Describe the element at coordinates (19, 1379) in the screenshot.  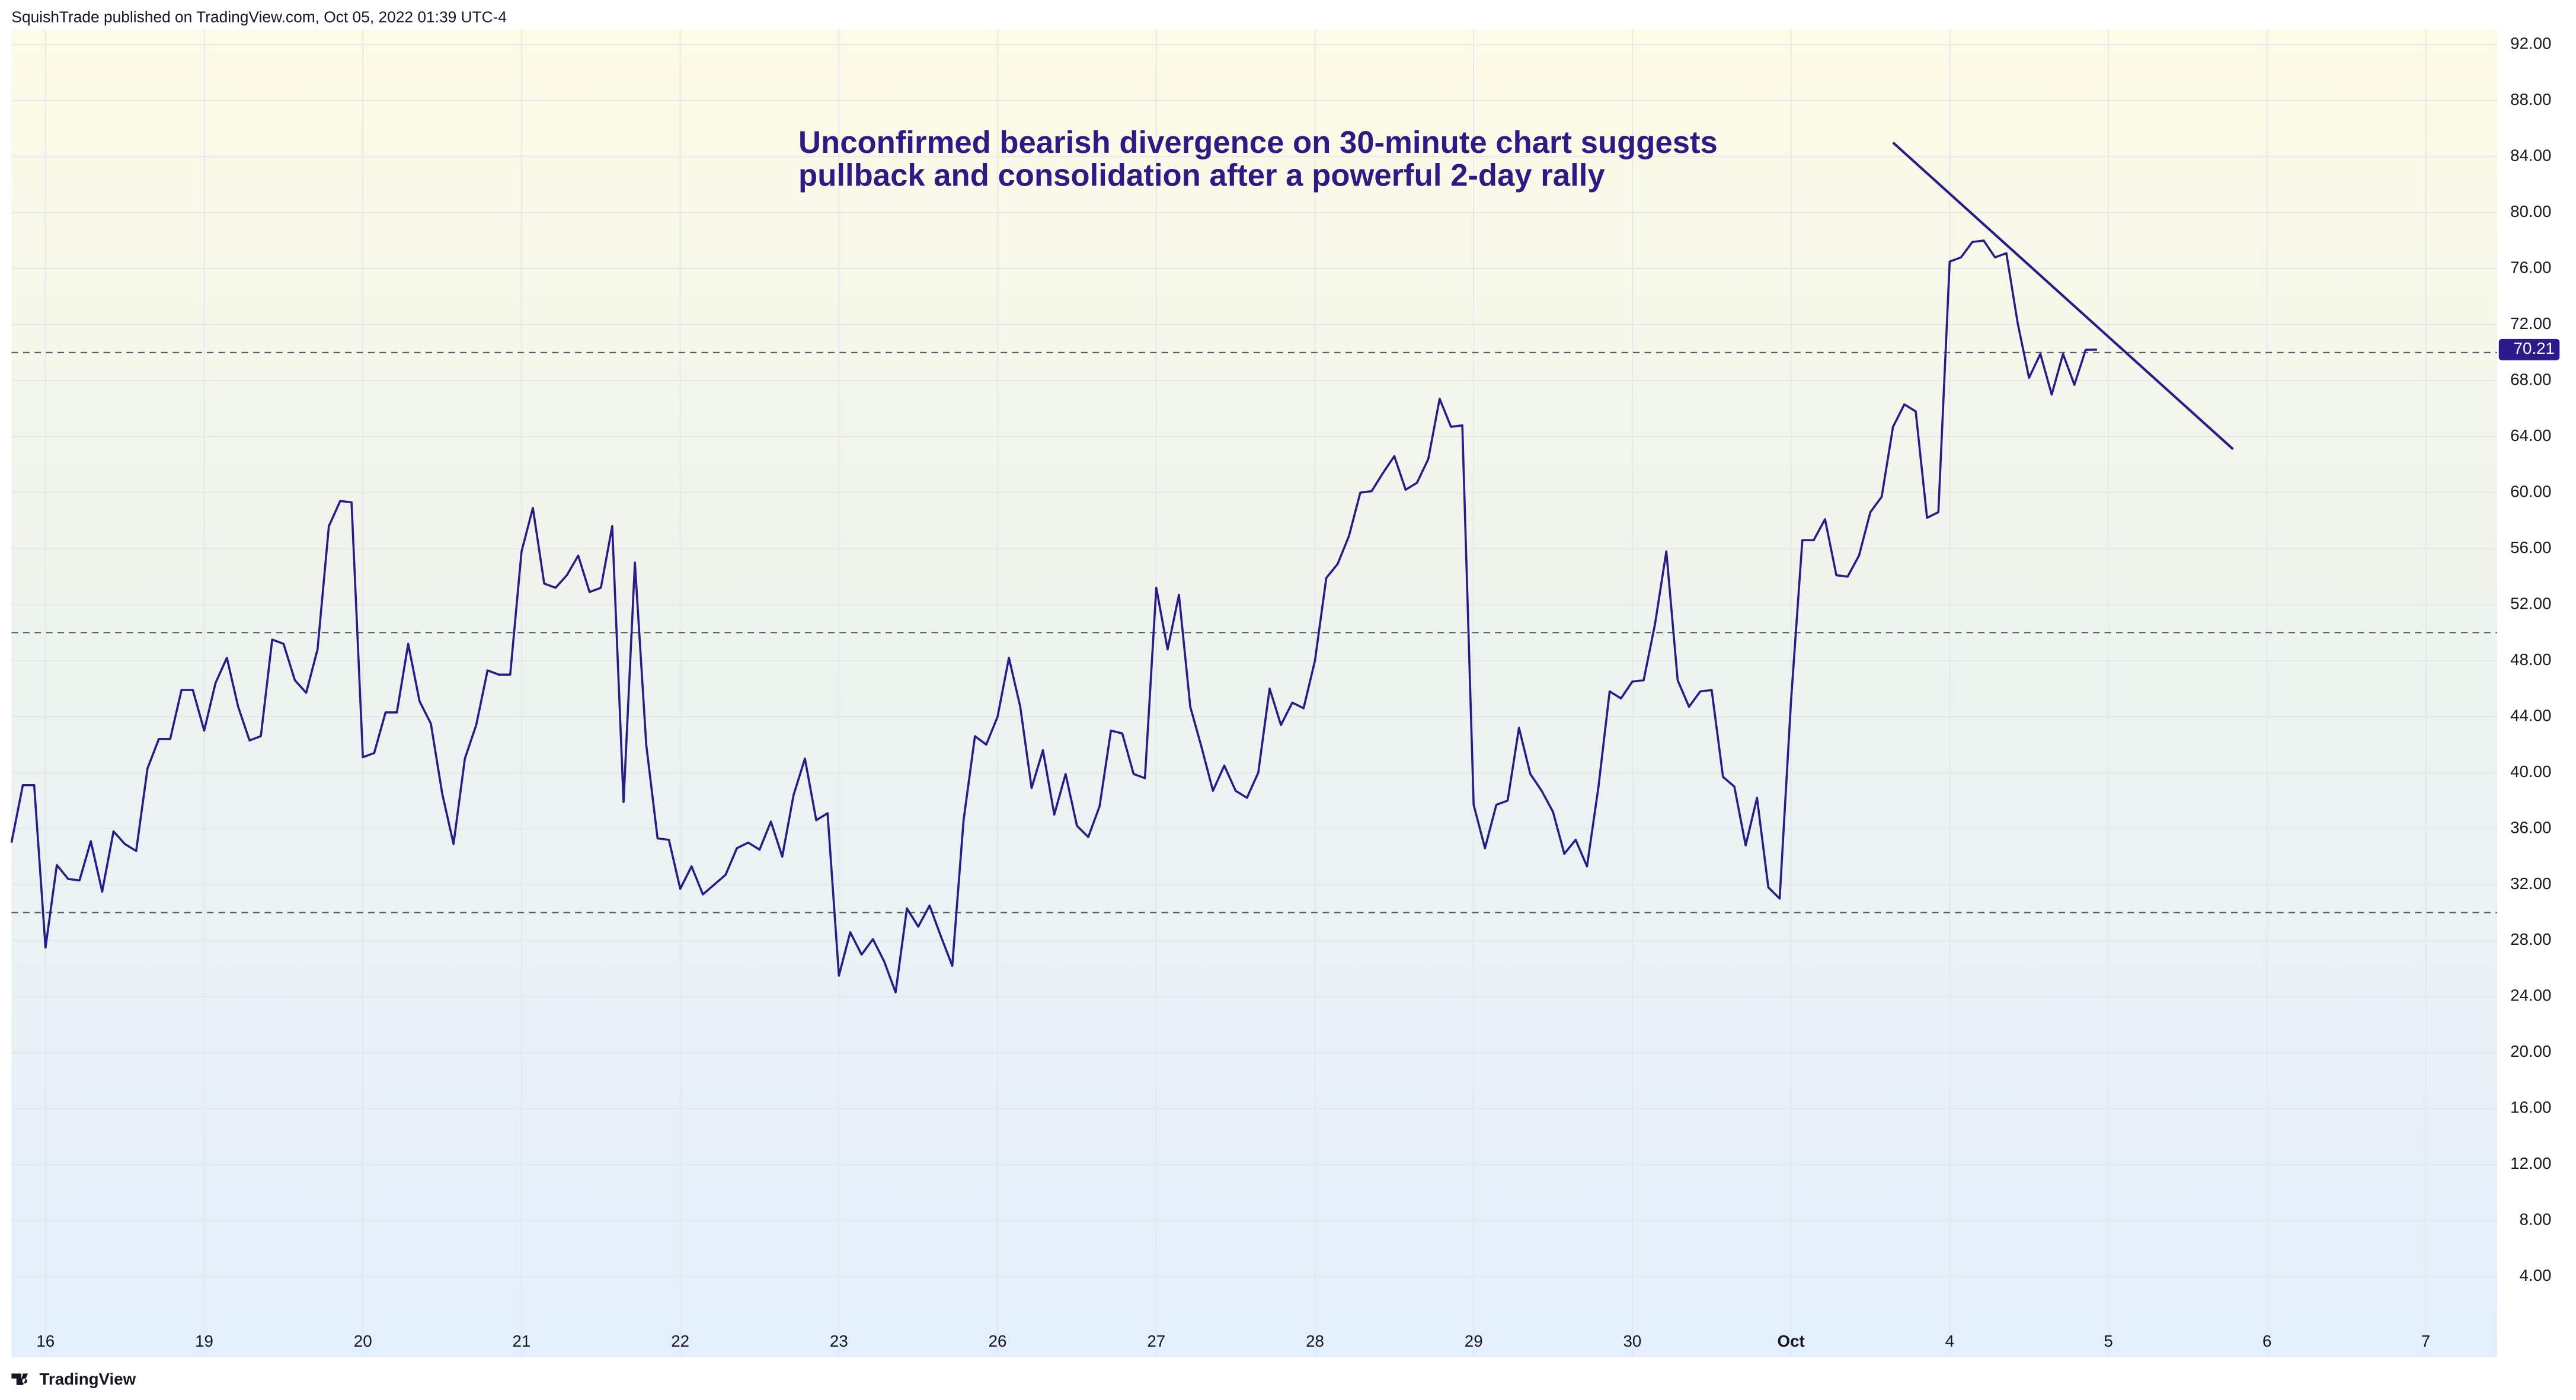
I see `footer-logo` at that location.